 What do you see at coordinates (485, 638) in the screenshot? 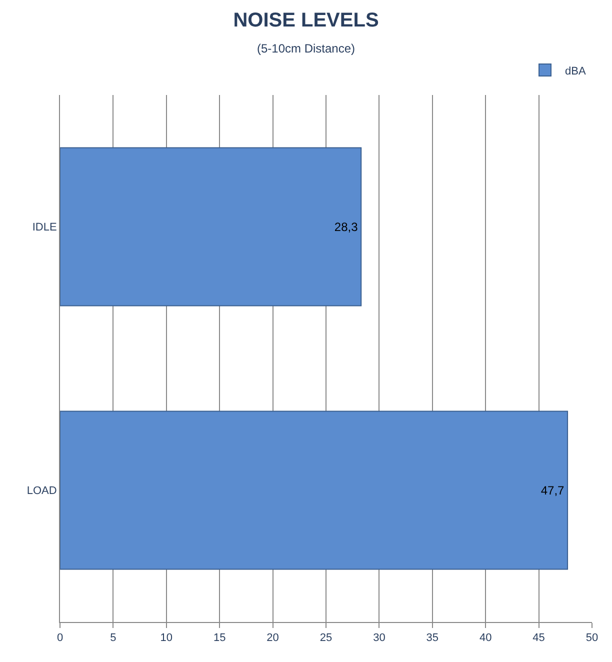
I see `x-tick-label: 40` at bounding box center [485, 638].